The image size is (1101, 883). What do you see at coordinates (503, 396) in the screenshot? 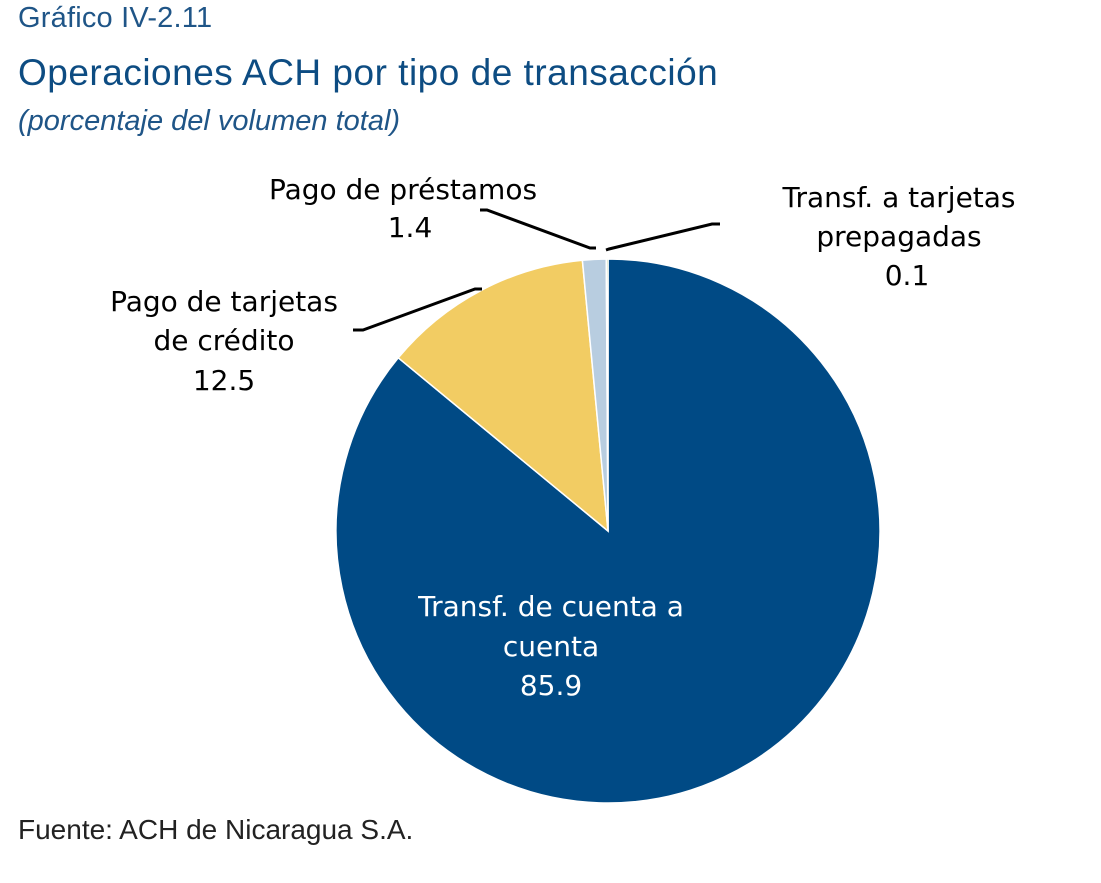
I see `slice-tarjetas-credito` at bounding box center [503, 396].